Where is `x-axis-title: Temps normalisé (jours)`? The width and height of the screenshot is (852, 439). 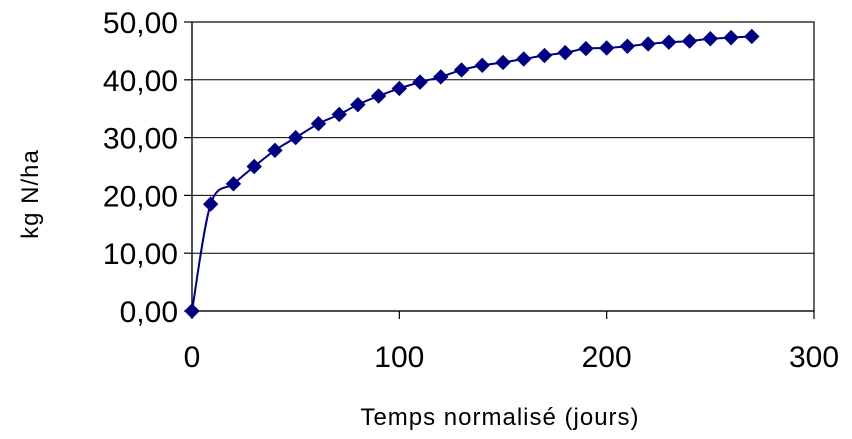 x-axis-title: Temps normalisé (jours) is located at coordinates (499, 417).